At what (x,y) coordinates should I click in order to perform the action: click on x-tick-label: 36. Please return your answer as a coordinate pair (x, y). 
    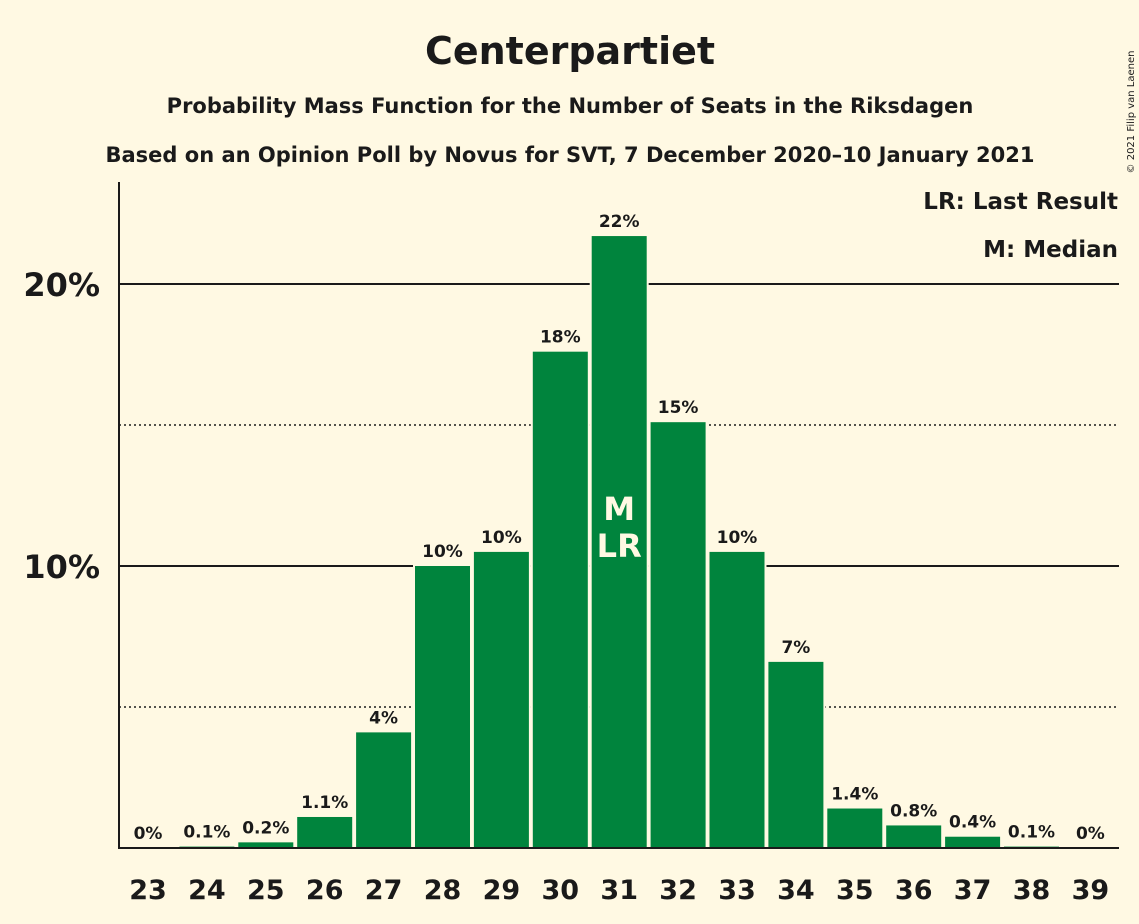
    Looking at the image, I should click on (914, 890).